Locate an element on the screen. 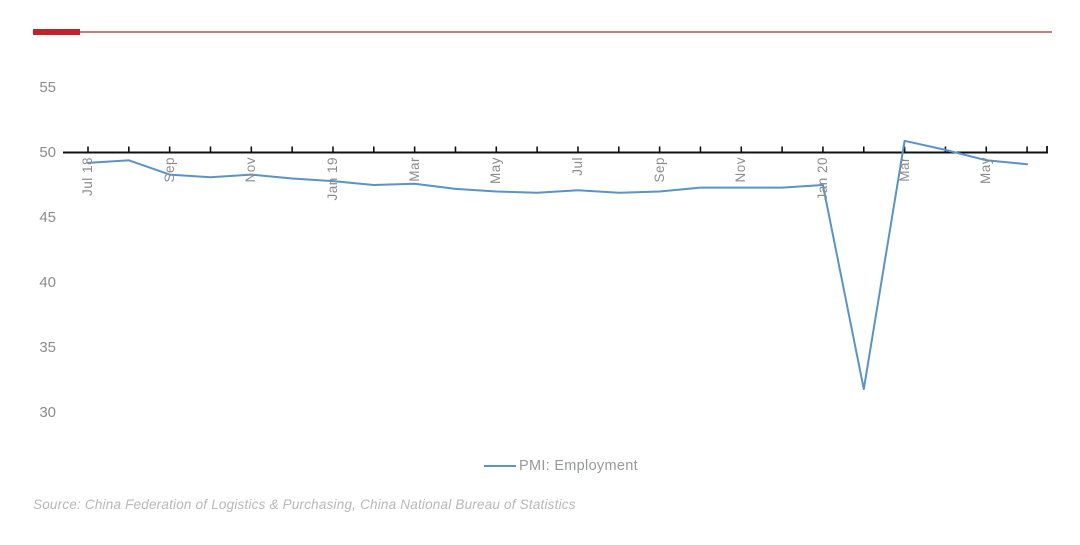  y-tick-label-40: 40 is located at coordinates (47, 282).